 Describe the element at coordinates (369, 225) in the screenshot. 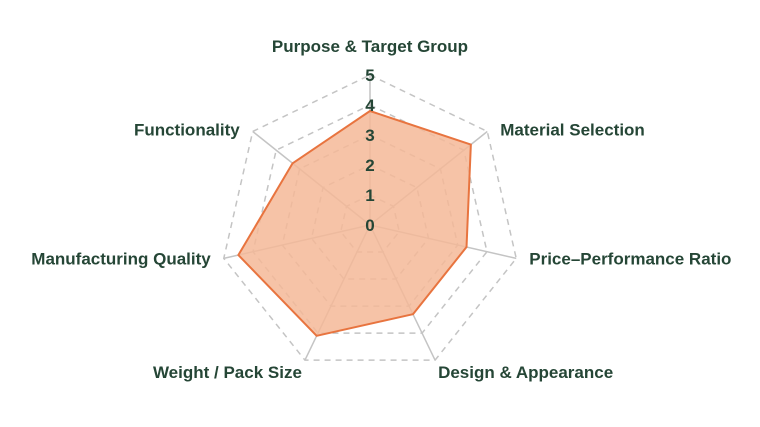

I see `tick-label-0: 0` at that location.